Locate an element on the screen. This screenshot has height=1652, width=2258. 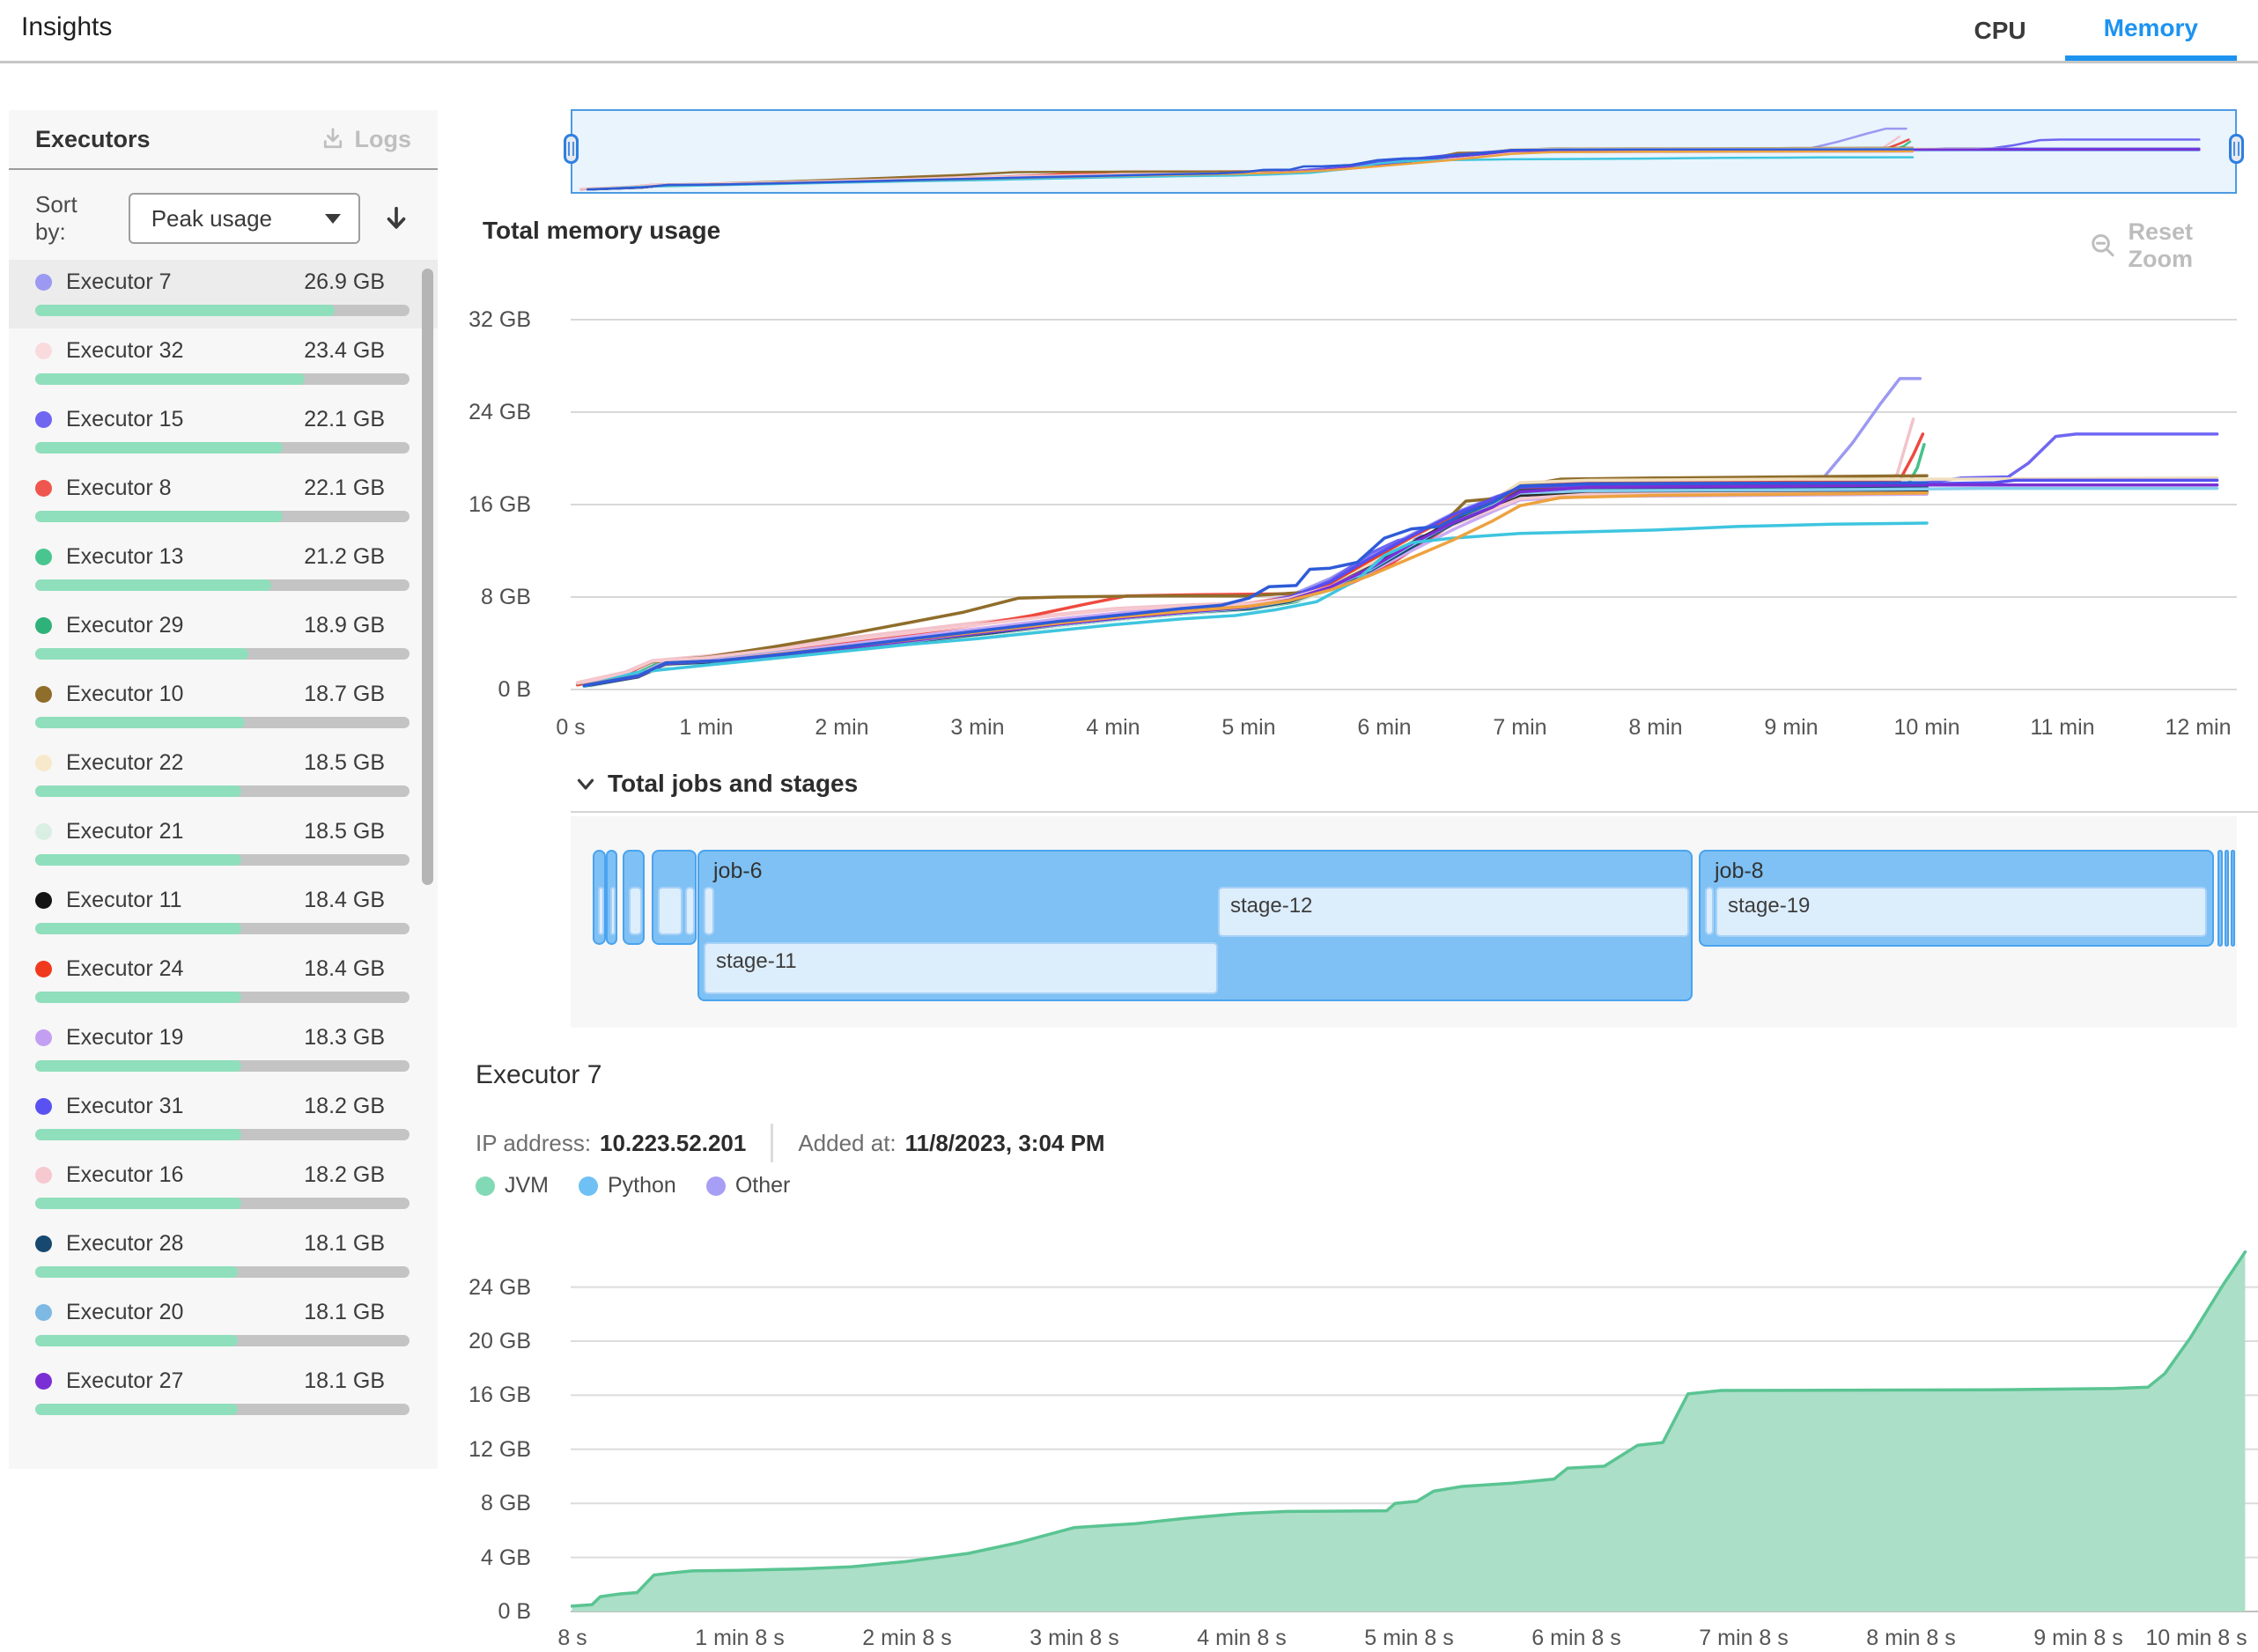
page-title: Insights is located at coordinates (67, 26).